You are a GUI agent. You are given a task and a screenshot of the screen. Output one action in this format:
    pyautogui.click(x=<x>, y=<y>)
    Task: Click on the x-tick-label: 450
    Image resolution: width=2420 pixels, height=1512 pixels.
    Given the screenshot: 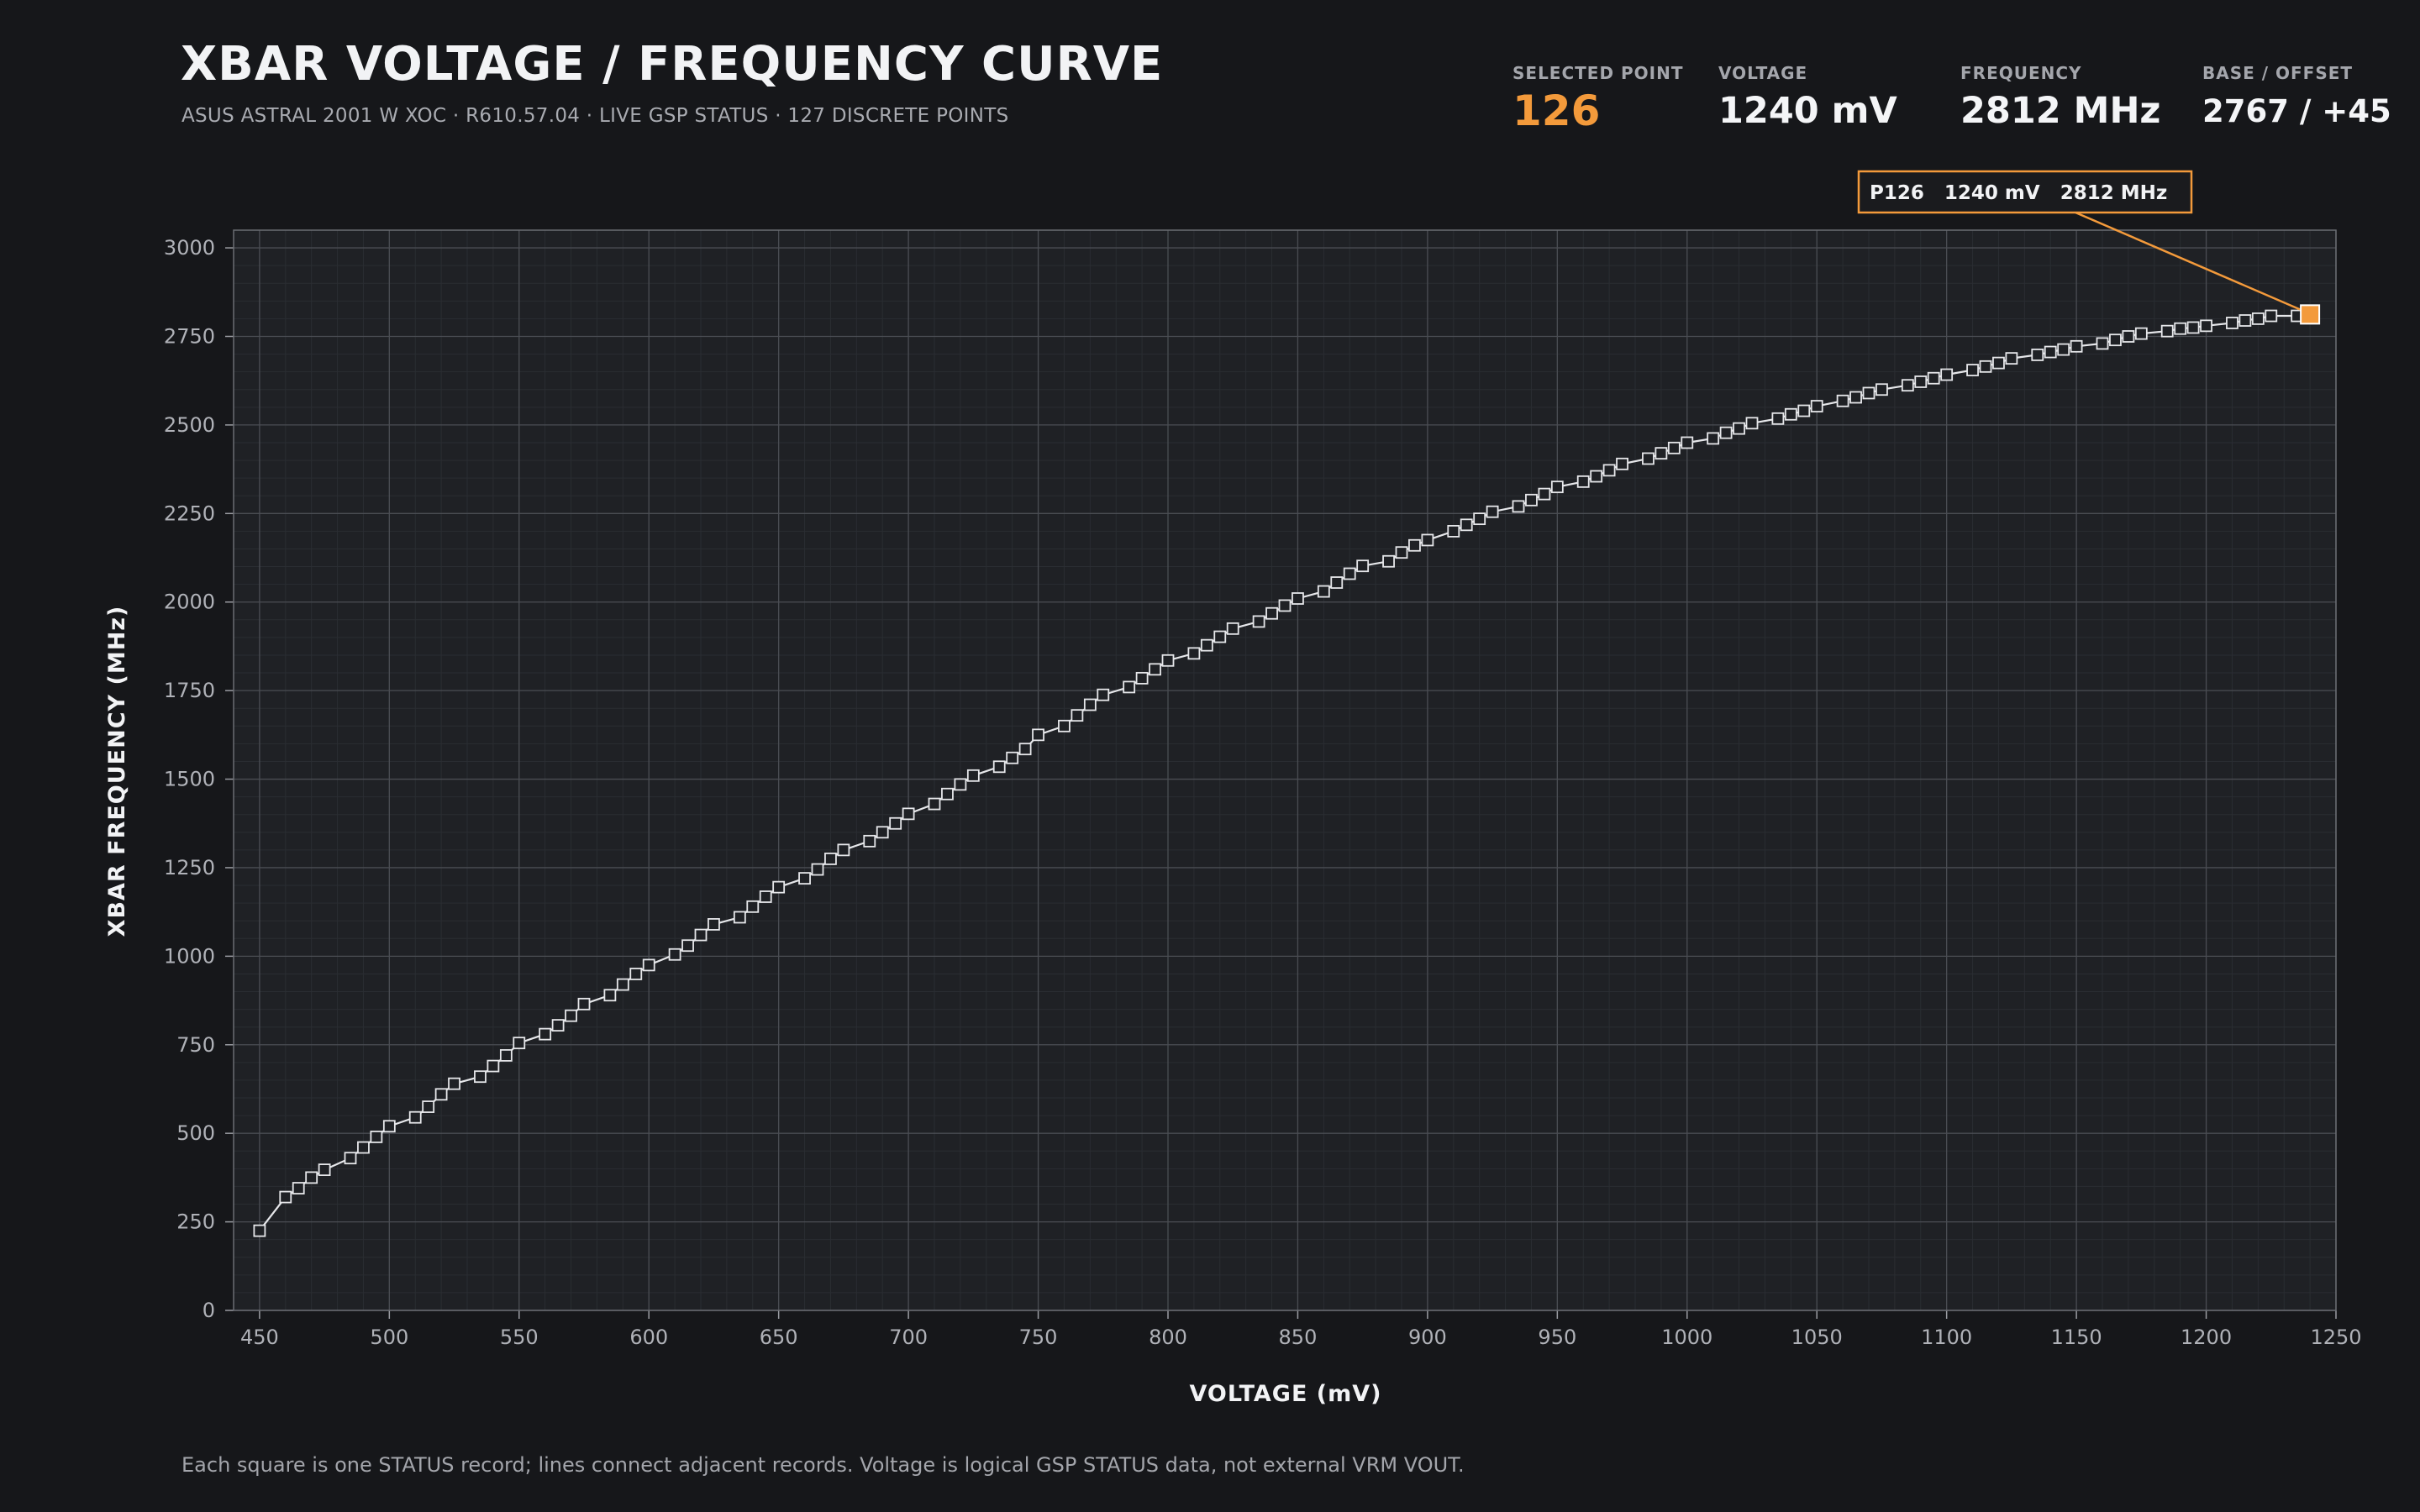 What is the action you would take?
    pyautogui.click(x=259, y=1337)
    